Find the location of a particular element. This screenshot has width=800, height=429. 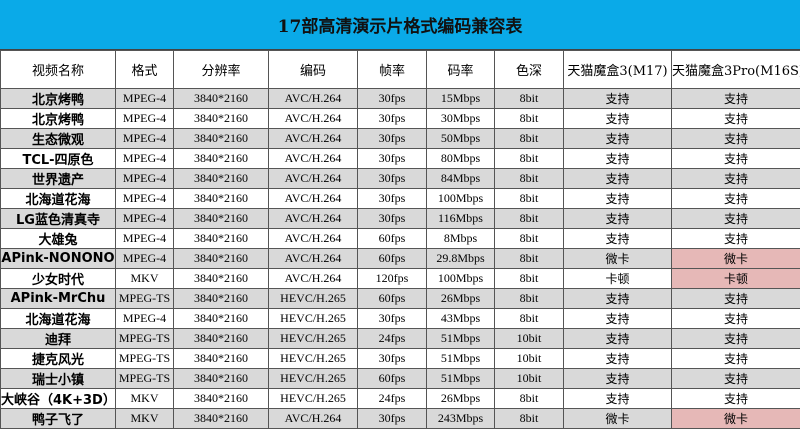

cell-m17: 微卡 is located at coordinates (618, 259).